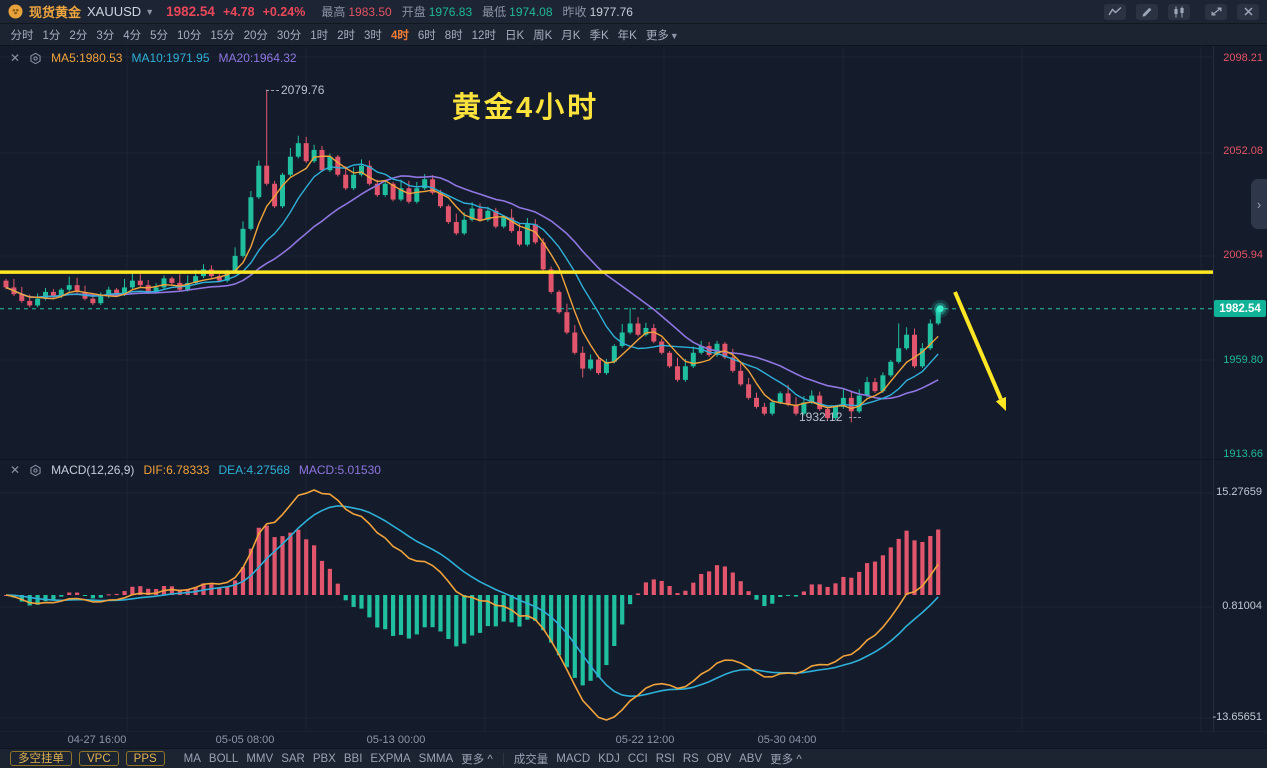 The width and height of the screenshot is (1267, 768). What do you see at coordinates (1243, 151) in the screenshot?
I see `price-axis-label: 2052.08` at bounding box center [1243, 151].